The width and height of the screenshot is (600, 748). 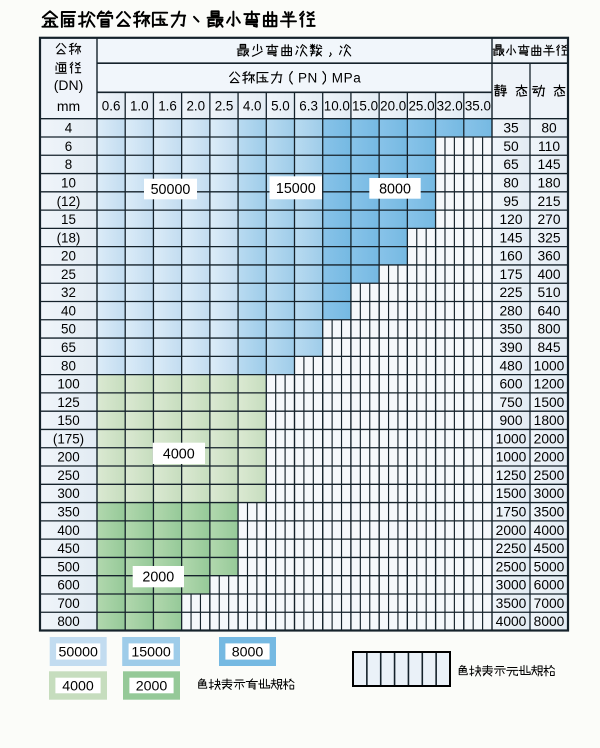 I want to click on svg-text: a, so click(x=357, y=78).